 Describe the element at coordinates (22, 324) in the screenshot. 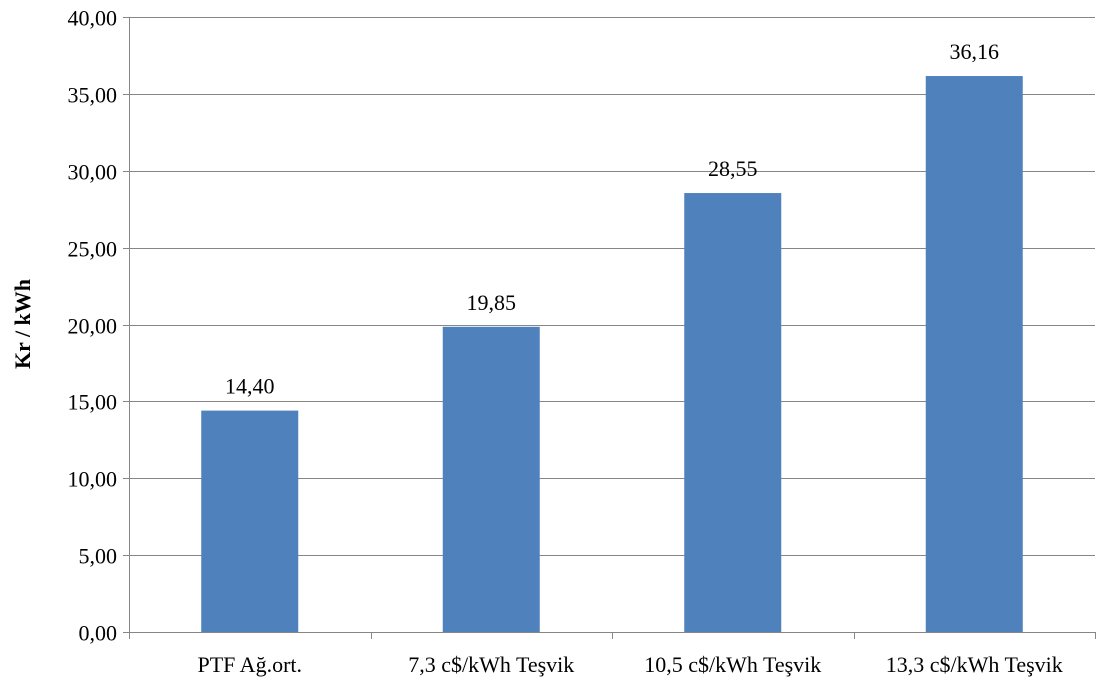

I see `y-axis-title: Kr / kWh` at that location.